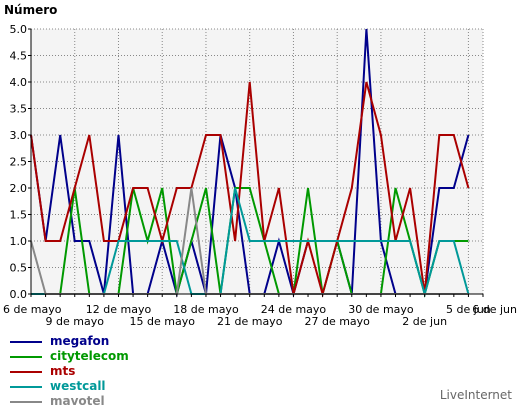 Image resolution: width=520 pixels, height=409 pixels. I want to click on brand-label: LiveInternet, so click(475, 395).